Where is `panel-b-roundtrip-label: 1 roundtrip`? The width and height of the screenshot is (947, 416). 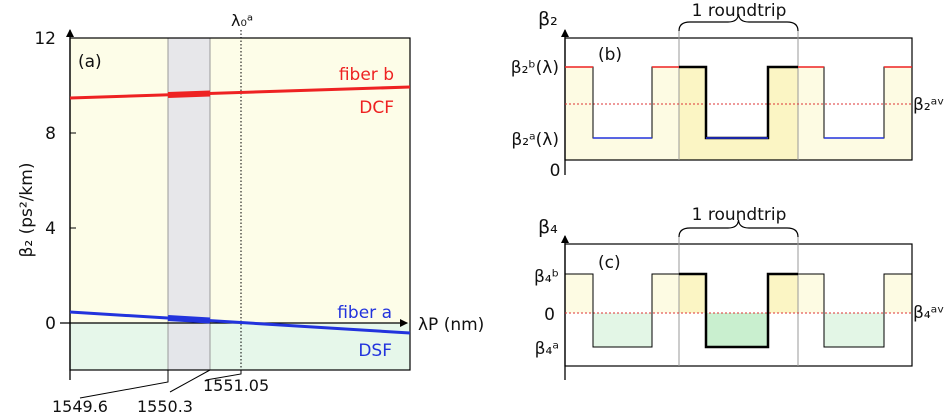 panel-b-roundtrip-label: 1 roundtrip is located at coordinates (739, 11).